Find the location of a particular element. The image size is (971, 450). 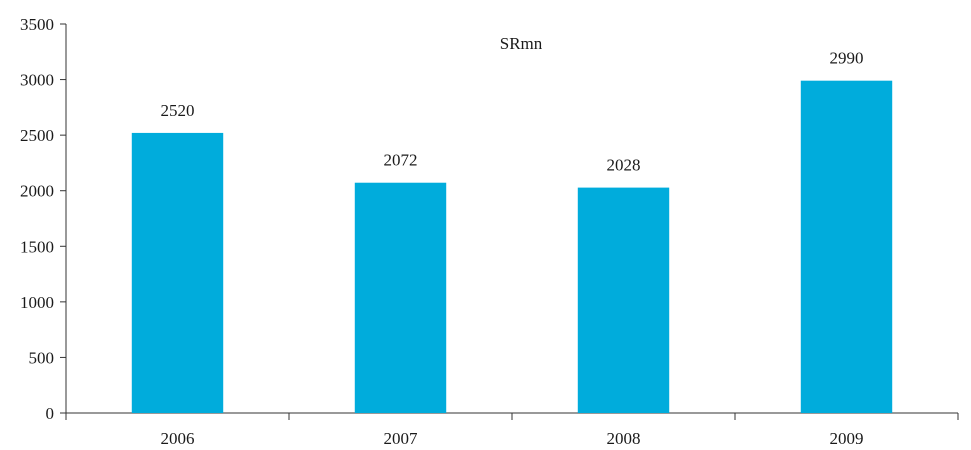

y-tick-label: 500 is located at coordinates (42, 357).